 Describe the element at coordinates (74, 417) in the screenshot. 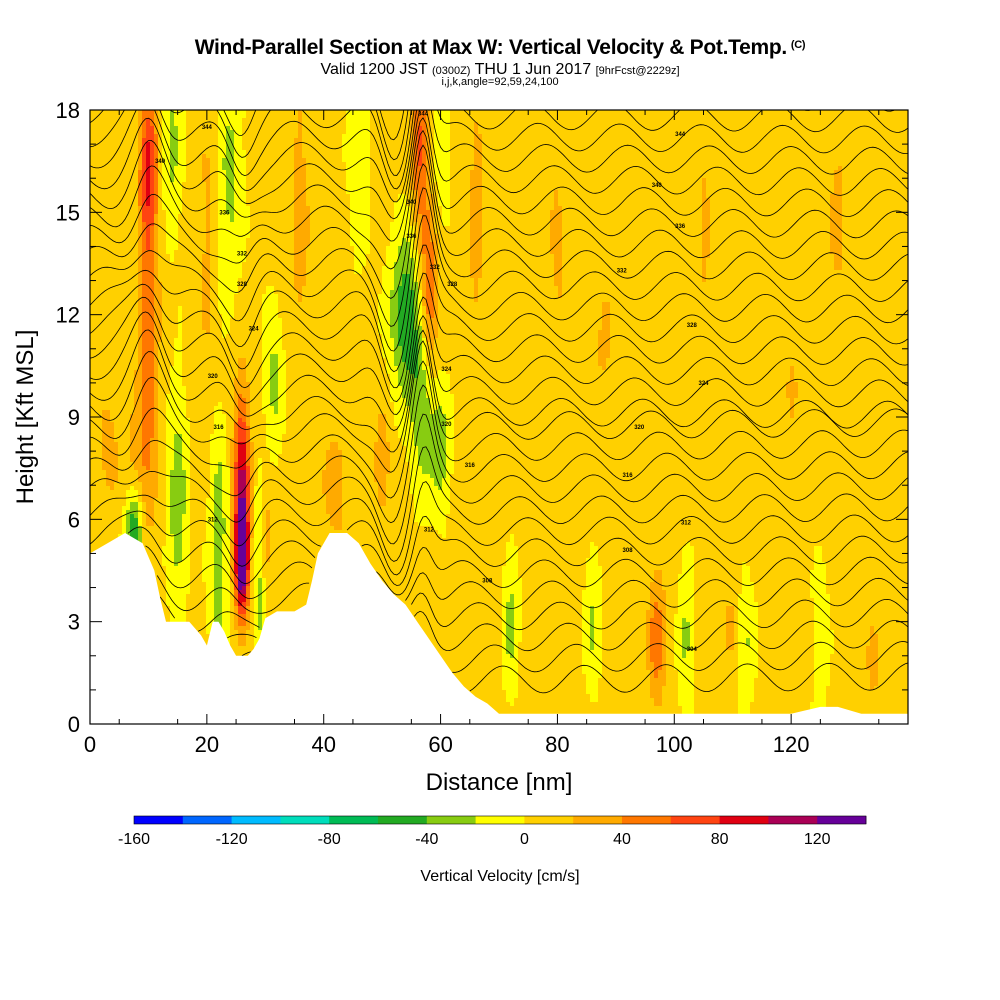

I see `y-tick-label: 9` at that location.